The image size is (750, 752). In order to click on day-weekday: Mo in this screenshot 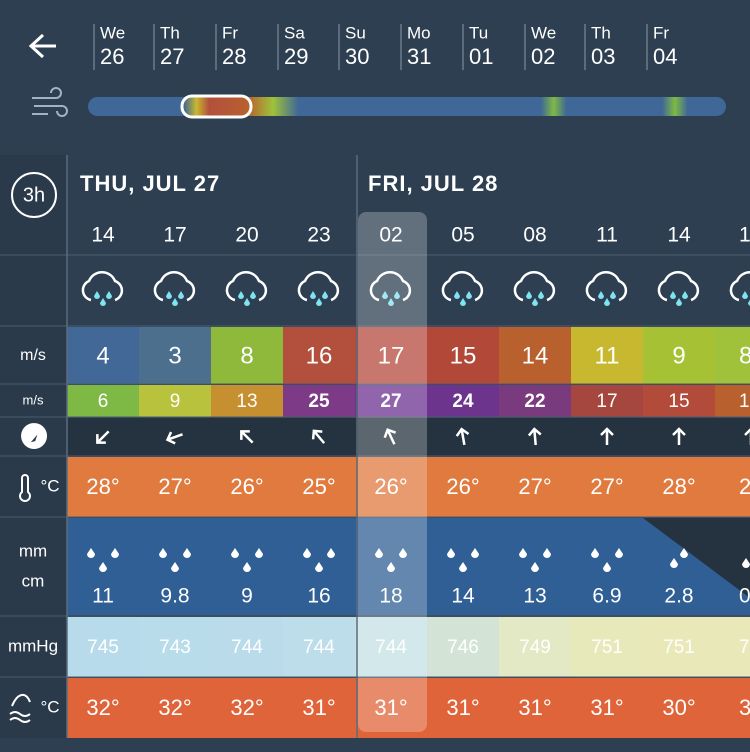, I will do `click(419, 32)`.